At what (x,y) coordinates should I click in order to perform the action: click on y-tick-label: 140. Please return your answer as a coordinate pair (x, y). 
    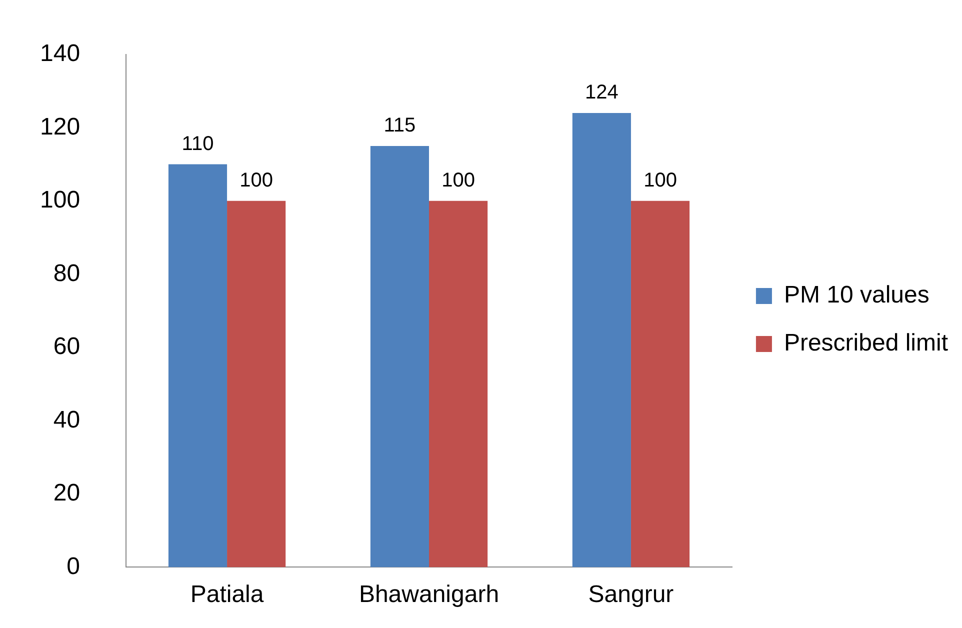
    Looking at the image, I should click on (60, 54).